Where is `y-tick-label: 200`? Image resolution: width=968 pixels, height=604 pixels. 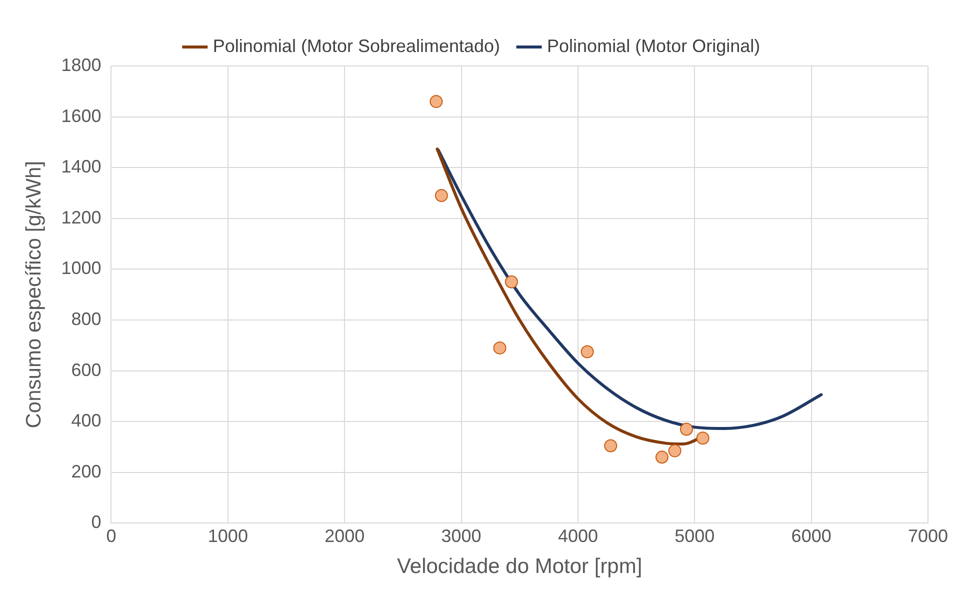
y-tick-label: 200 is located at coordinates (86, 471).